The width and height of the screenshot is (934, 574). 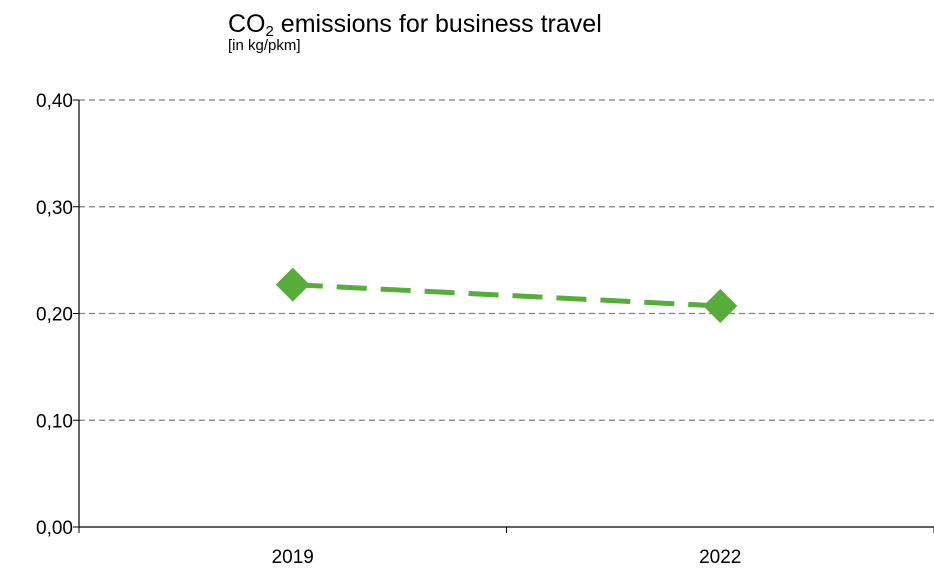 I want to click on y-tick-label: 0,30, so click(x=54, y=208).